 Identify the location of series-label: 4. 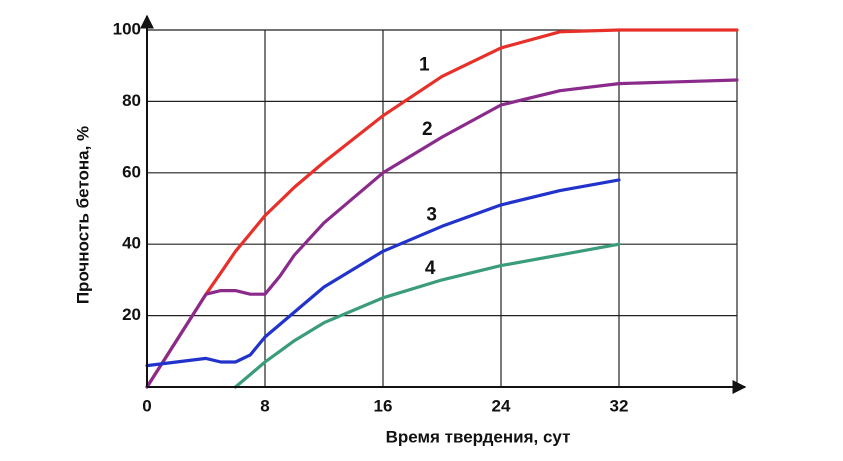
(430, 268).